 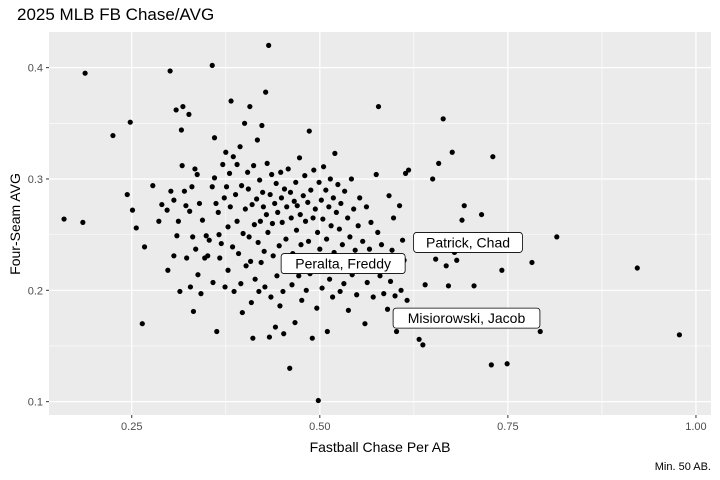 What do you see at coordinates (695, 427) in the screenshot?
I see `x-tick-label: 1.00` at bounding box center [695, 427].